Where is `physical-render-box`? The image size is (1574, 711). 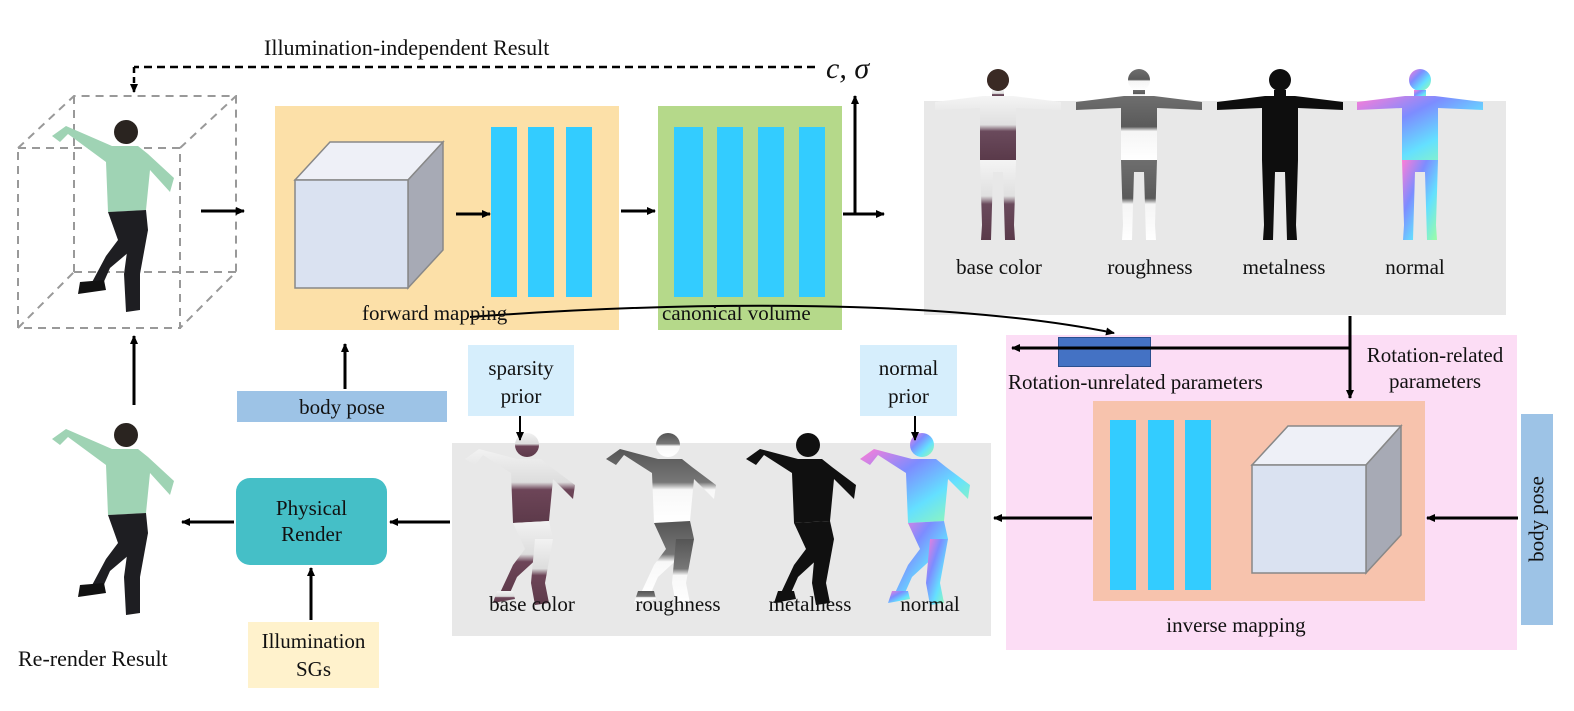 physical-render-box is located at coordinates (311, 521).